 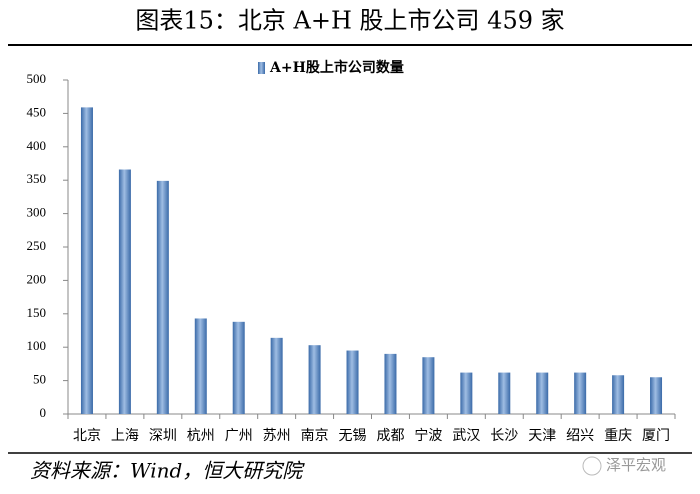 What do you see at coordinates (201, 436) in the screenshot?
I see `x-tick-label: 杭州` at bounding box center [201, 436].